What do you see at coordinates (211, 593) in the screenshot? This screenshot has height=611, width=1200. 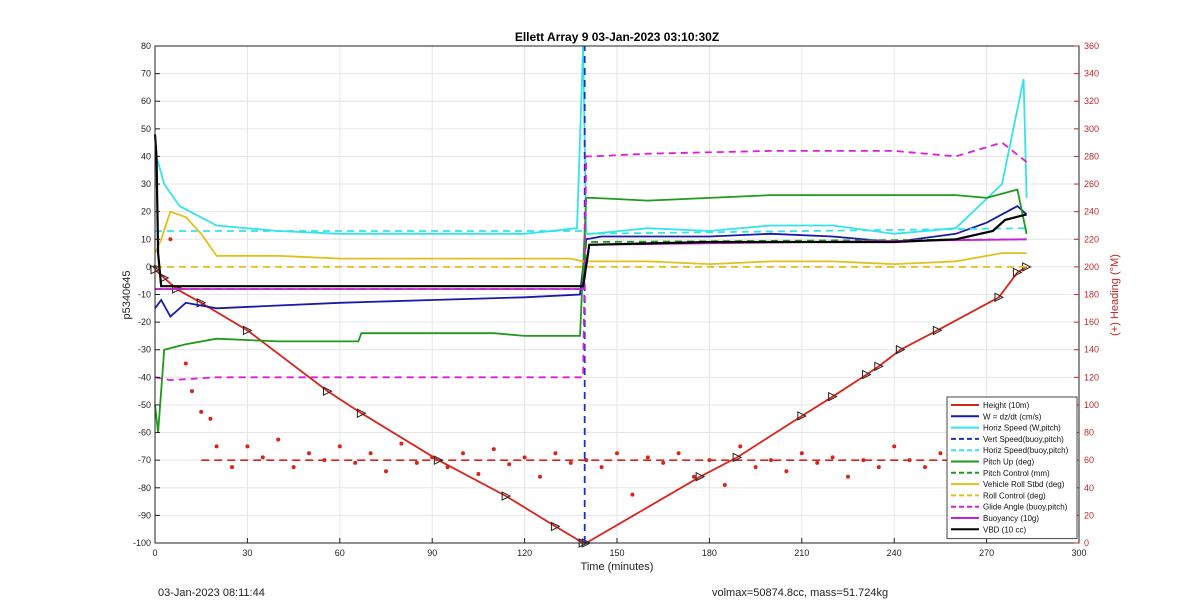 I see `footer-timestamp: 03-Jan-2023 08:11:44` at bounding box center [211, 593].